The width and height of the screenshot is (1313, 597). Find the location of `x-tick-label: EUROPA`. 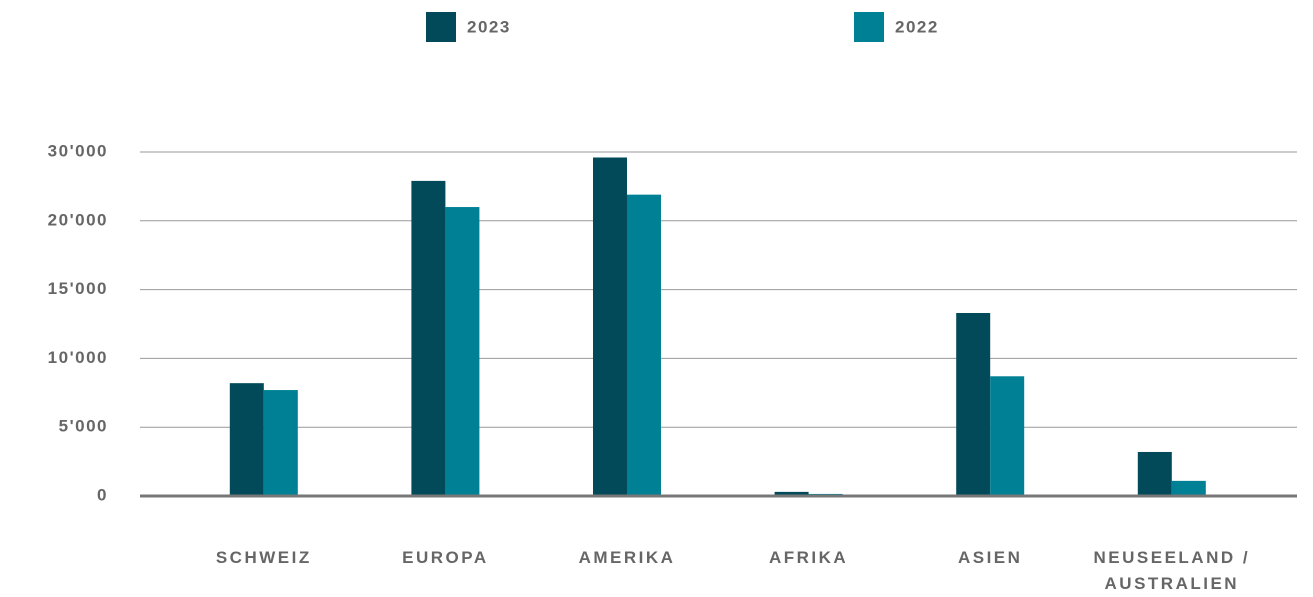

x-tick-label: EUROPA is located at coordinates (445, 557).